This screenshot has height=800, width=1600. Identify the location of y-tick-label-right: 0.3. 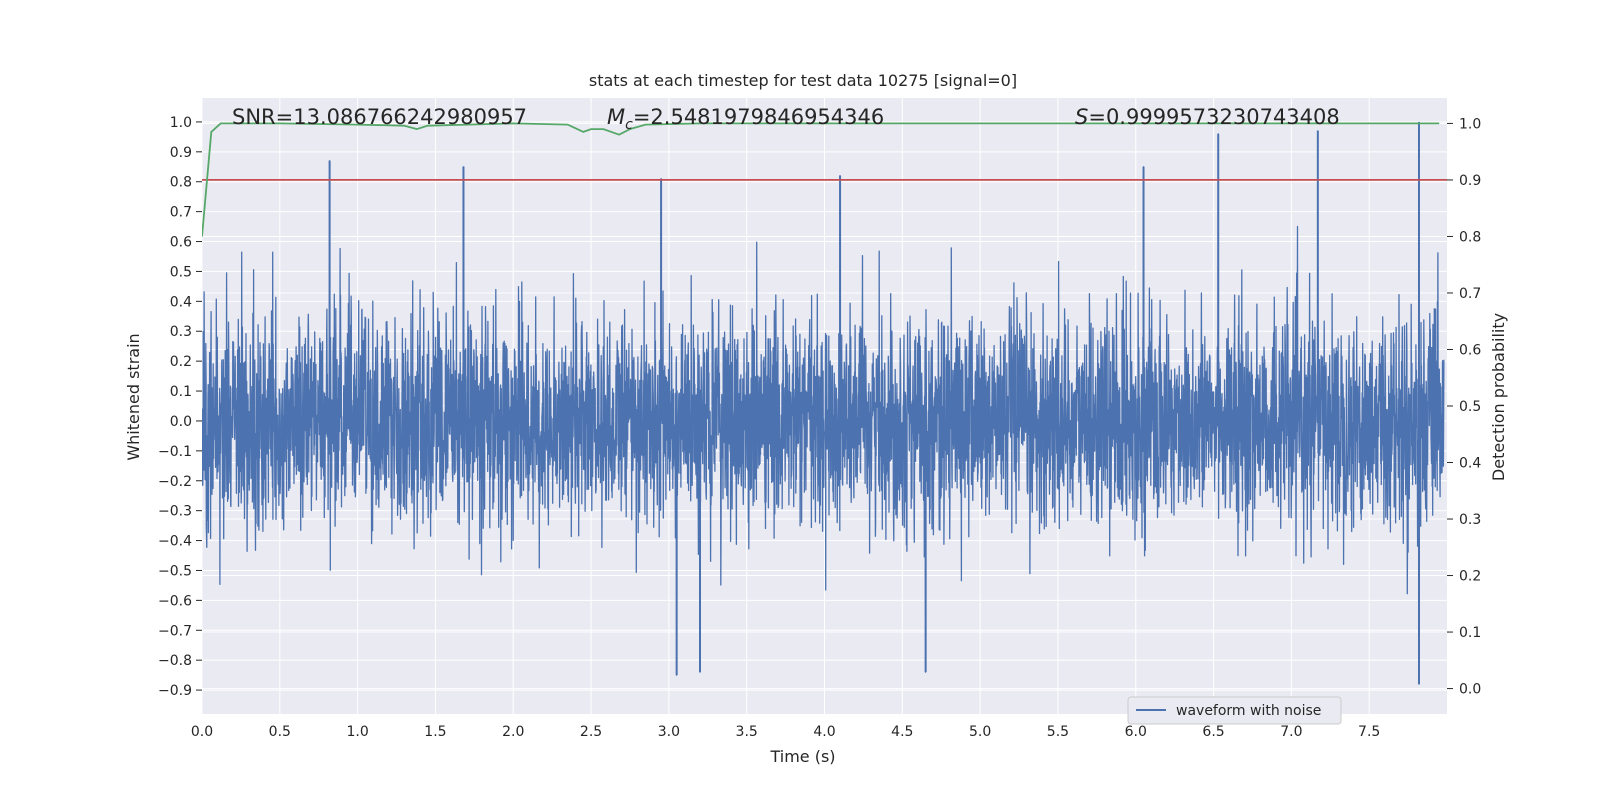
(1470, 520).